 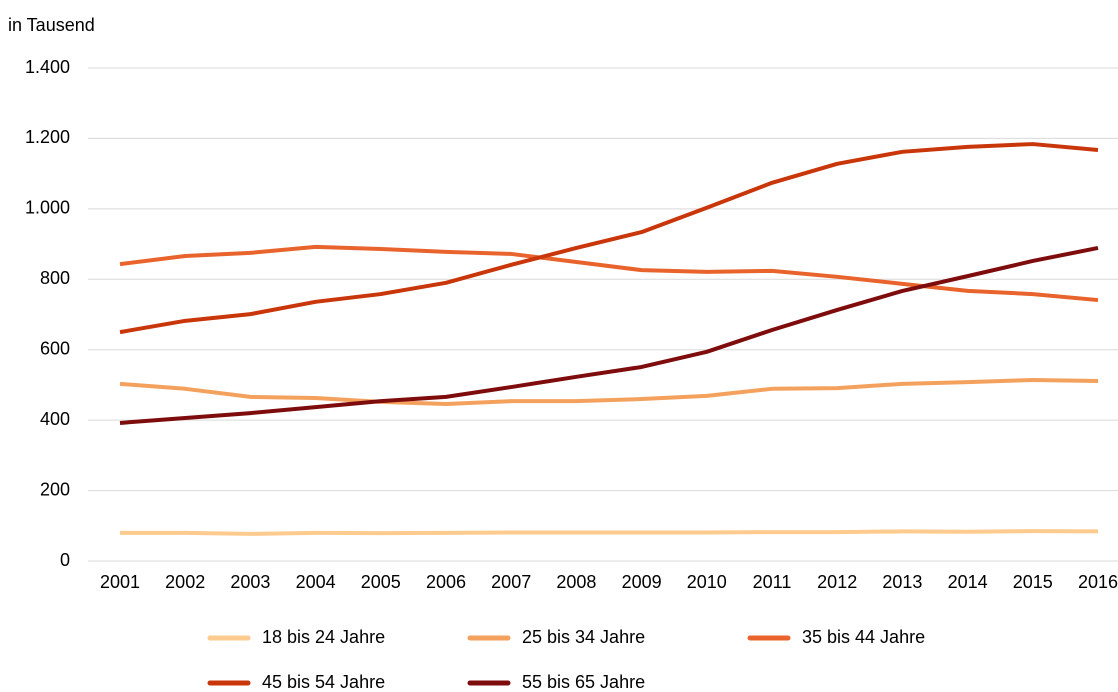 I want to click on x-tick-label: 2002, so click(x=185, y=582).